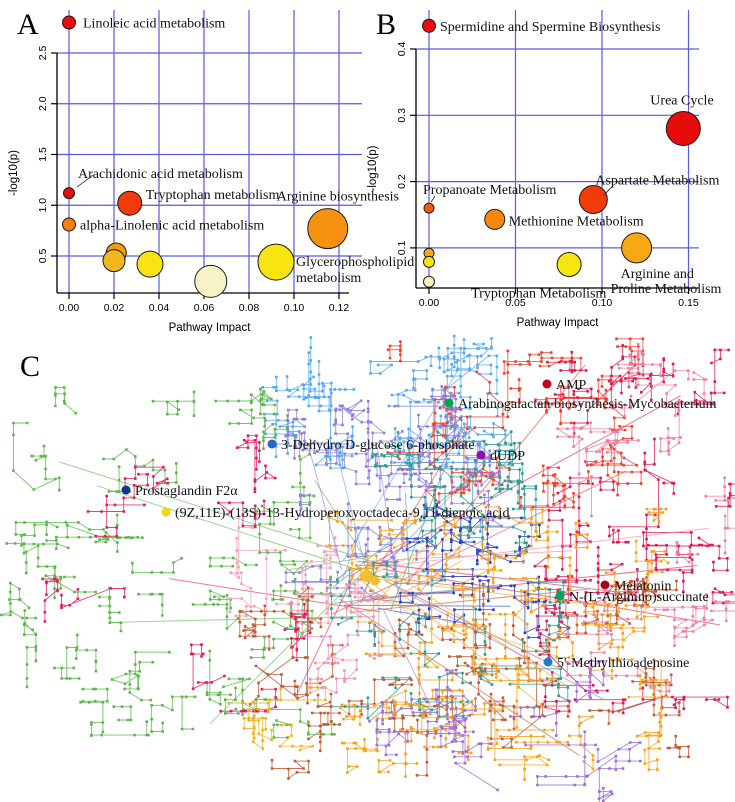 The height and width of the screenshot is (802, 735). Describe the element at coordinates (507, 456) in the screenshot. I see `metabolite-label: dUDP` at that location.